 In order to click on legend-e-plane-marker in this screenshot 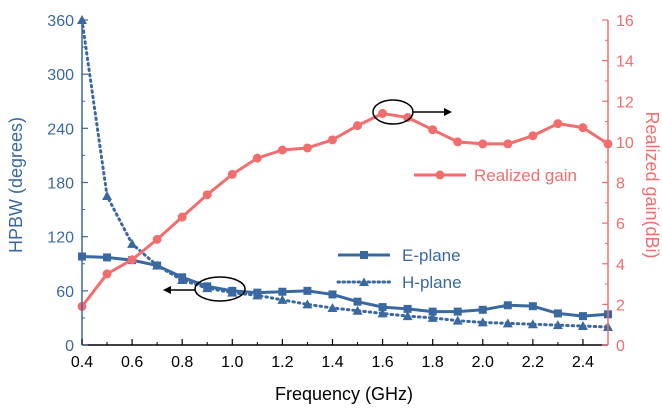, I will do `click(364, 255)`.